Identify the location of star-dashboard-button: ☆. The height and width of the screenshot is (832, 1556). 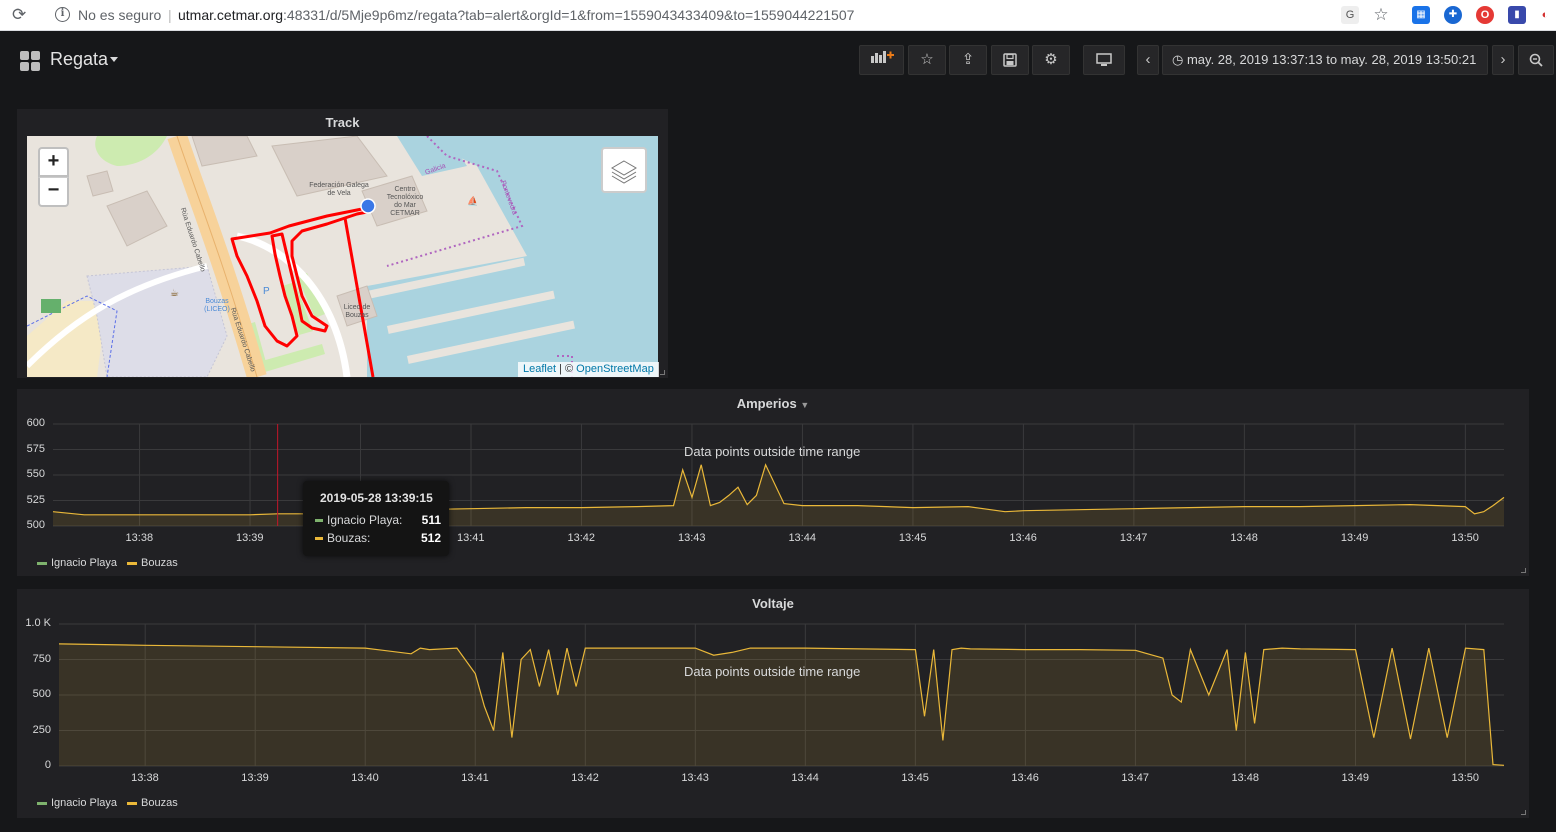
(927, 60).